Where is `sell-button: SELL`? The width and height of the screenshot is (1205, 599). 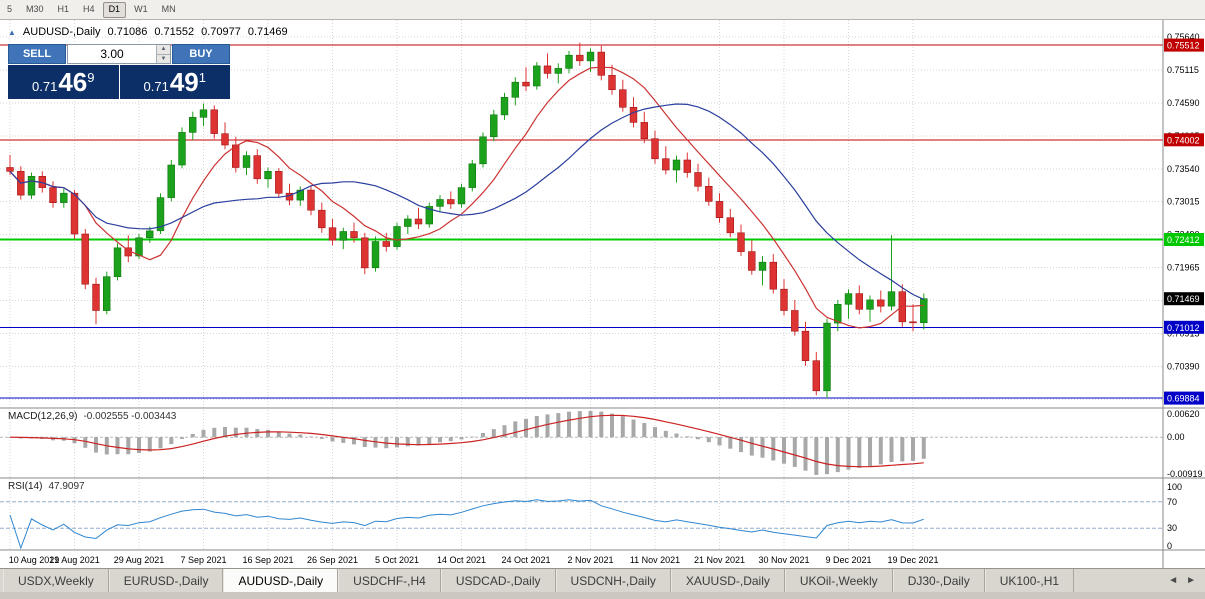
sell-button: SELL is located at coordinates (37, 54).